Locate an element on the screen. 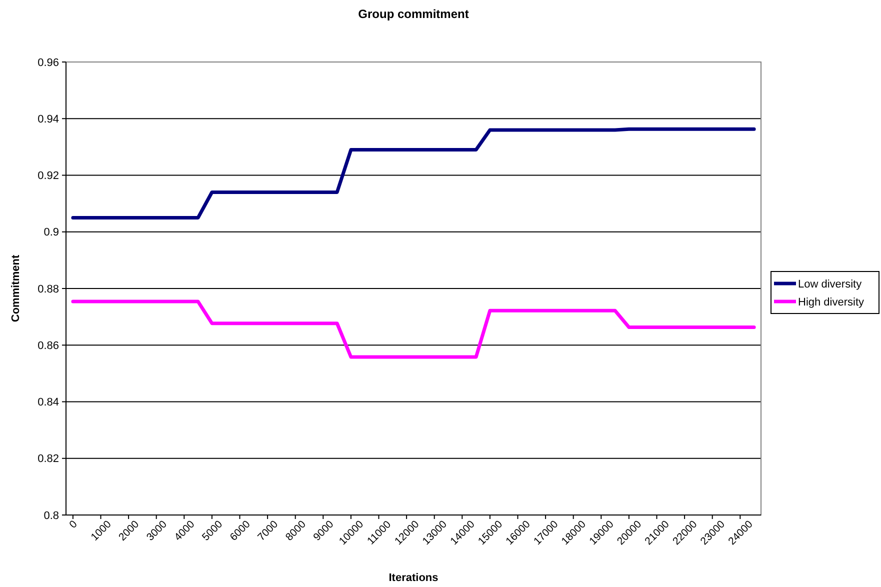 The image size is (881, 587). y-tick-label: 0.96 is located at coordinates (48, 62).